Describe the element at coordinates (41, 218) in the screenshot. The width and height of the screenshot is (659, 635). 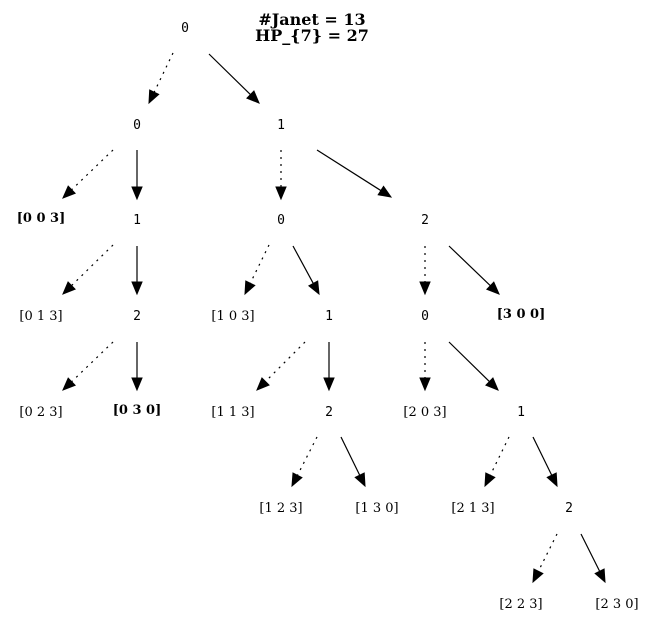
I see `leaf-node-n3: [0 0 3]` at that location.